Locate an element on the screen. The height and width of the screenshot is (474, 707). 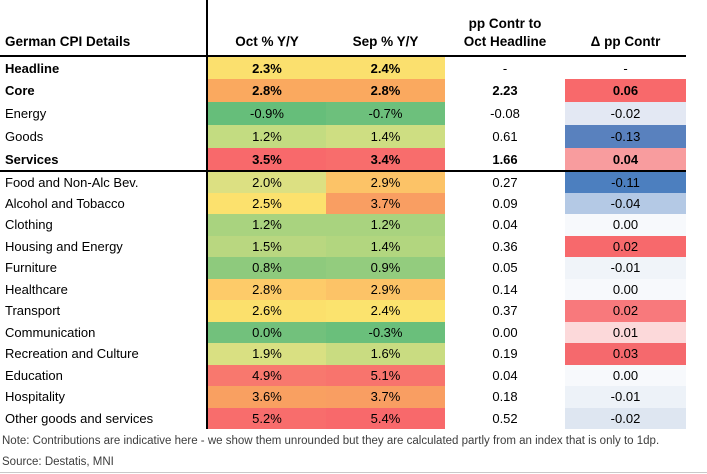
delta-pp-cell: 0.01 is located at coordinates (625, 332).